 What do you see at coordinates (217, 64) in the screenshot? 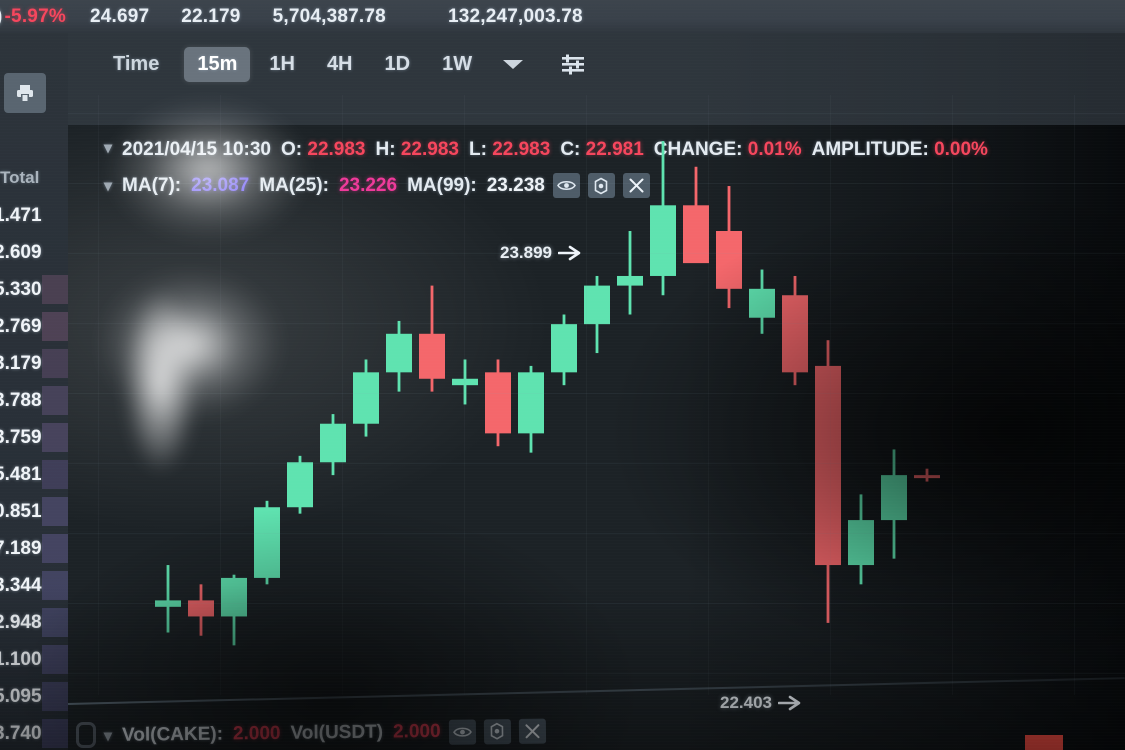
I see `interval-15m: 15m` at bounding box center [217, 64].